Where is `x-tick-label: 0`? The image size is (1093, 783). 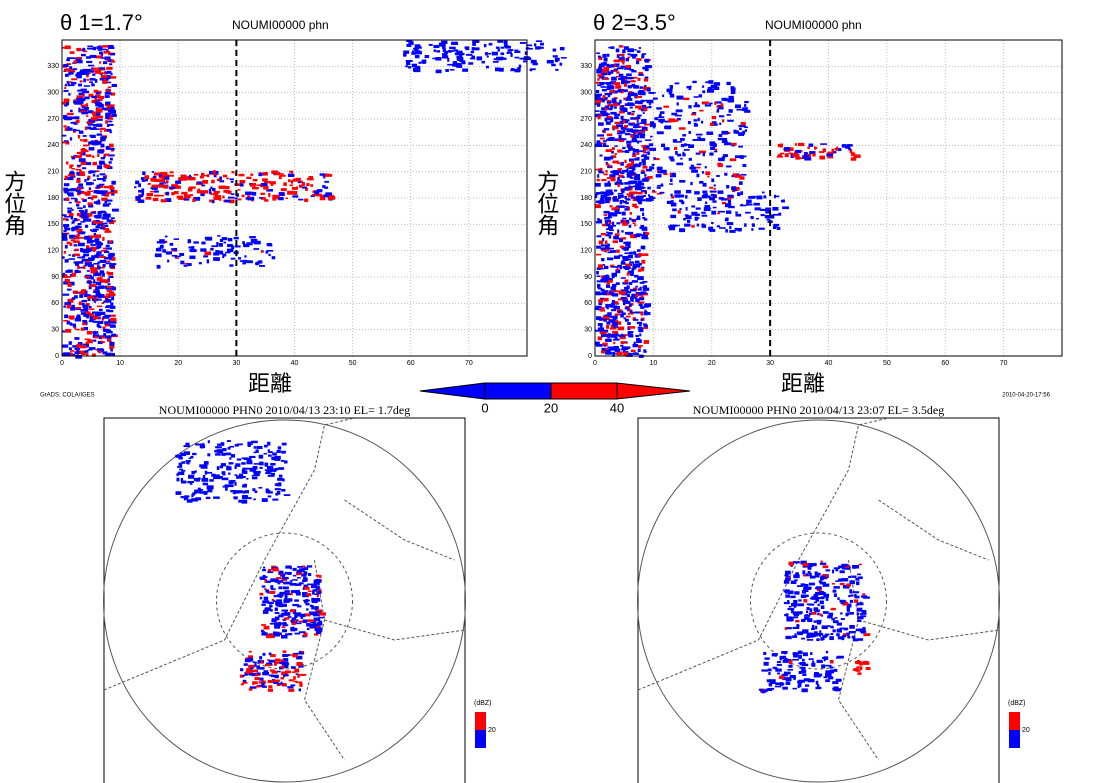 x-tick-label: 0 is located at coordinates (62, 363).